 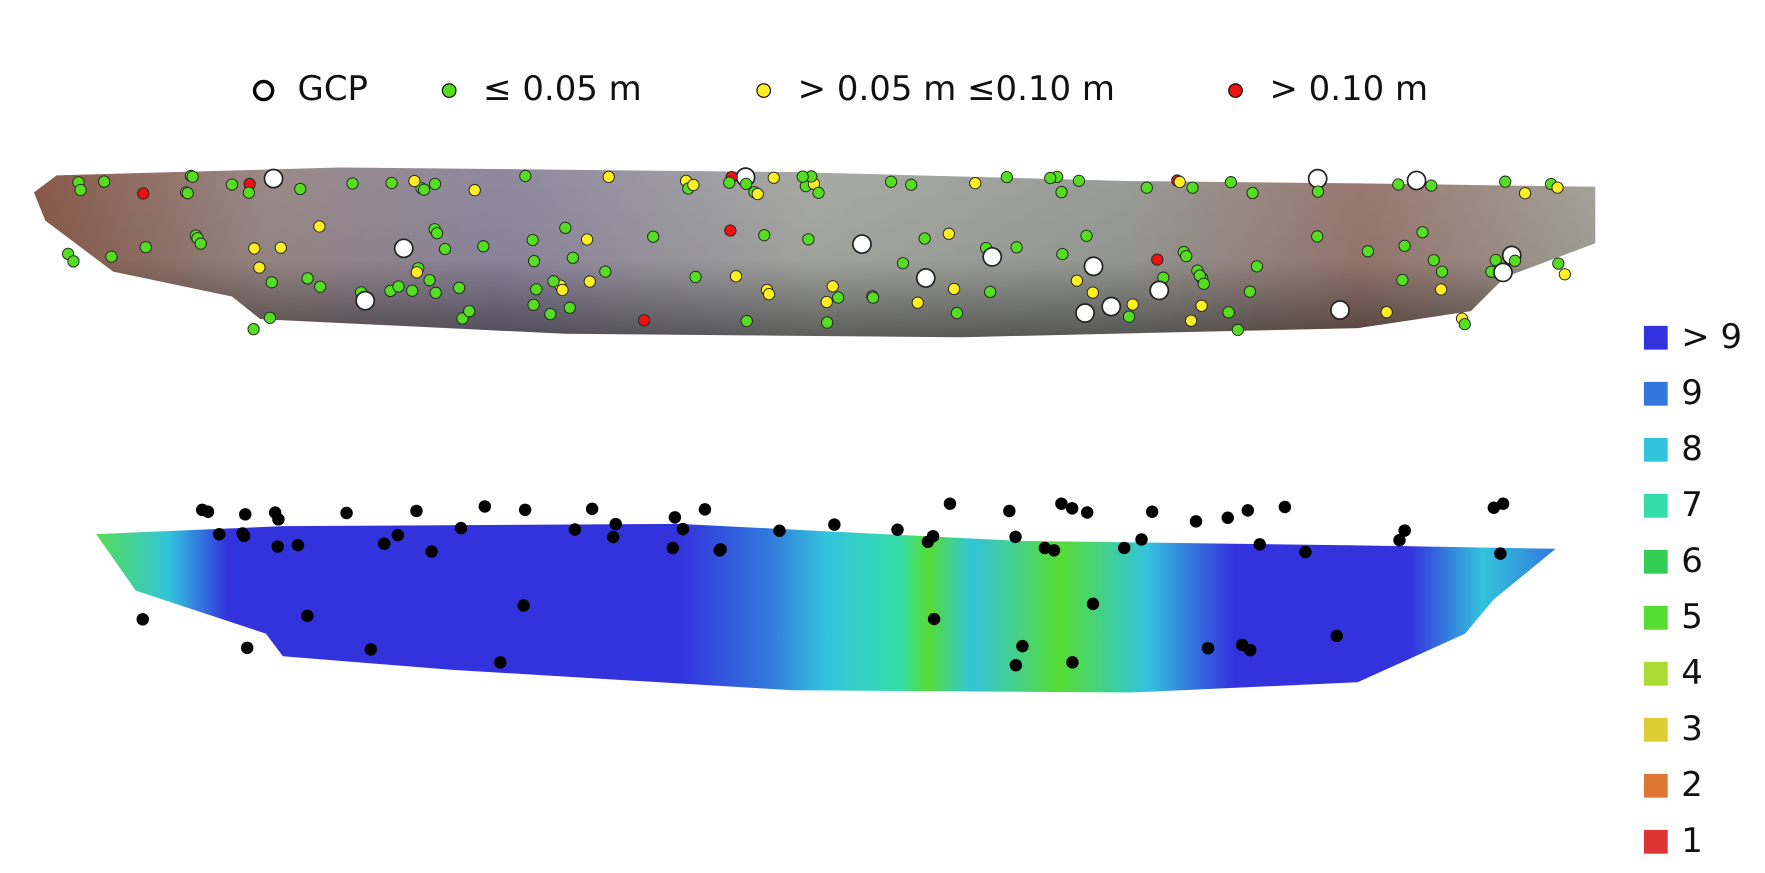 What do you see at coordinates (263, 90) in the screenshot?
I see `legend-marker` at bounding box center [263, 90].